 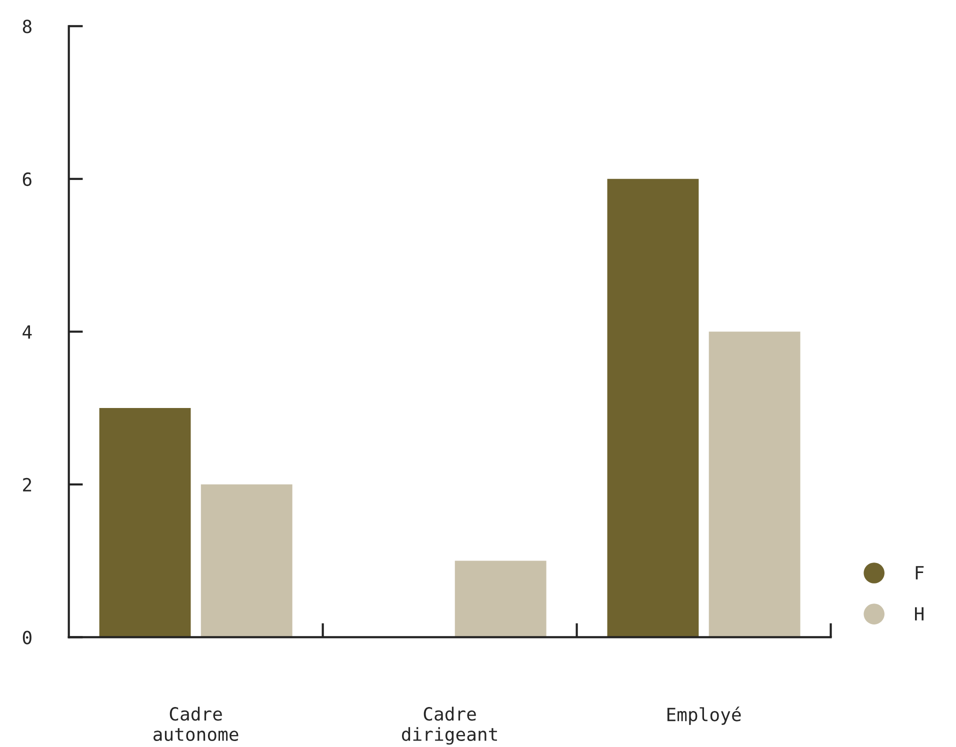 What do you see at coordinates (919, 613) in the screenshot?
I see `legend-label: H` at bounding box center [919, 613].